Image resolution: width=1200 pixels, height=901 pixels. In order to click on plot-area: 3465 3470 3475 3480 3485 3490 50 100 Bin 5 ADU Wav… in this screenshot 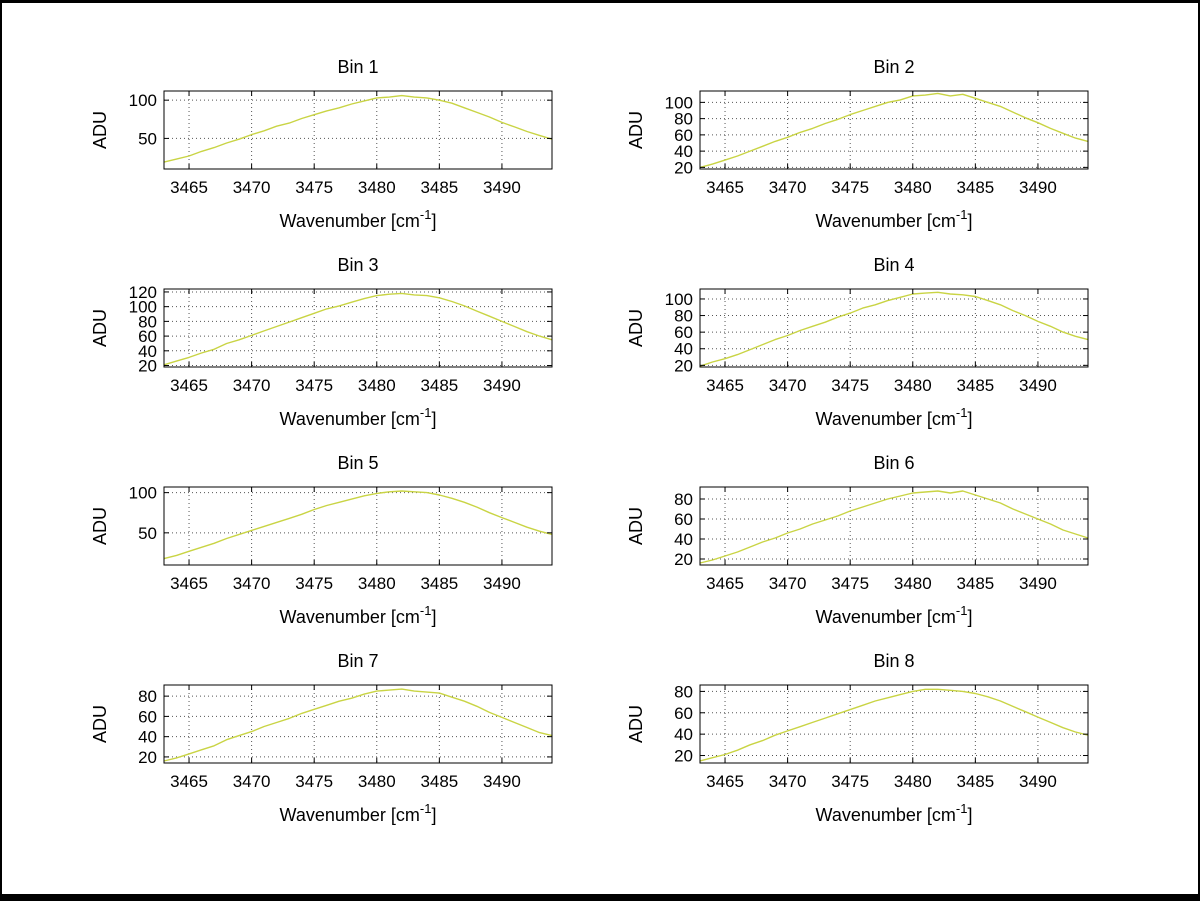, I will do `click(321, 540)`.